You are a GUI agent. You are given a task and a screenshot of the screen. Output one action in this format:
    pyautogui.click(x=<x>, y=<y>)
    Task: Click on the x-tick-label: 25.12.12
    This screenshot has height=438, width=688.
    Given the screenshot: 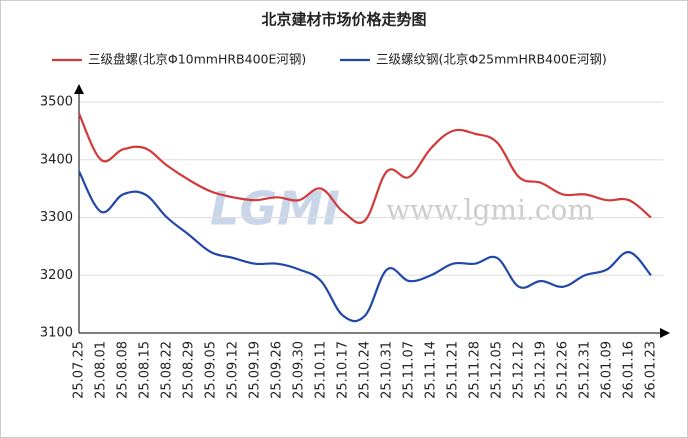 What is the action you would take?
    pyautogui.click(x=519, y=370)
    